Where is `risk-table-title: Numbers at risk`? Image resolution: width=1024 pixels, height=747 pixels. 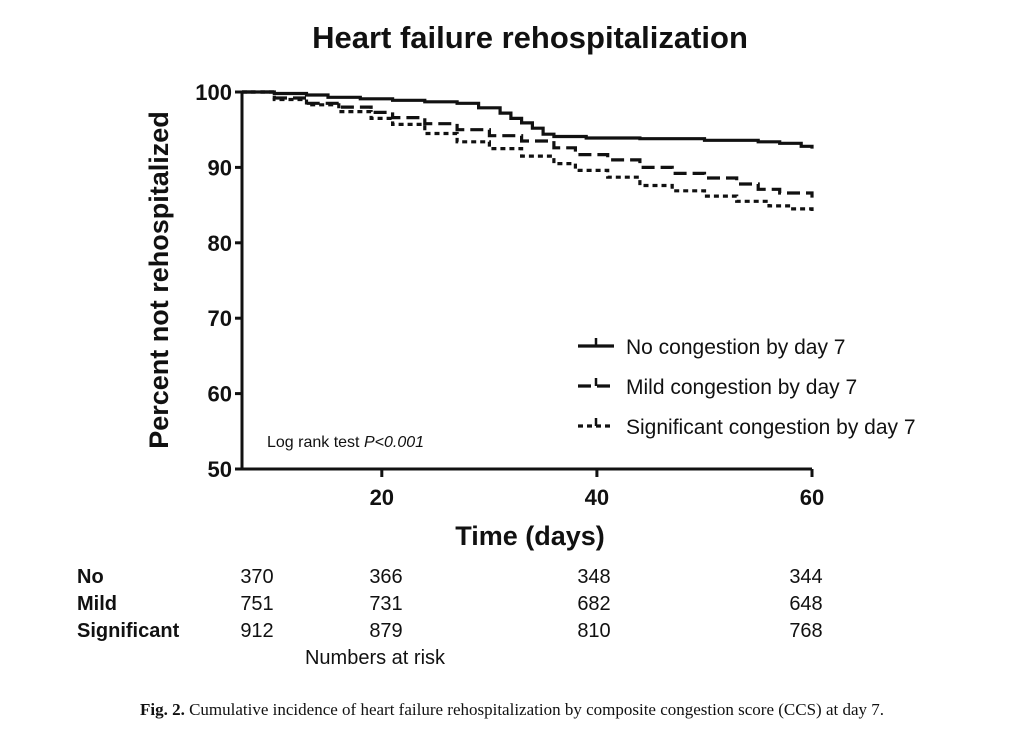 risk-table-title: Numbers at risk is located at coordinates (375, 658).